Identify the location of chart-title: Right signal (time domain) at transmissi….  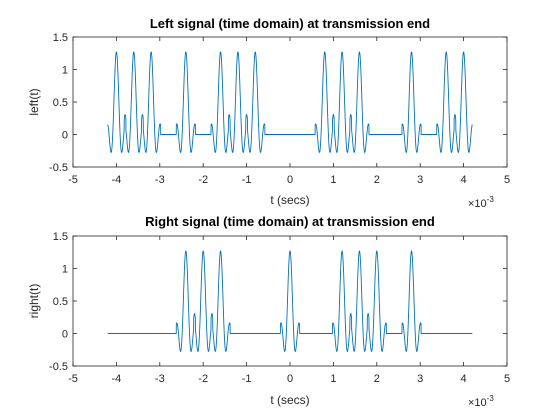
(290, 221).